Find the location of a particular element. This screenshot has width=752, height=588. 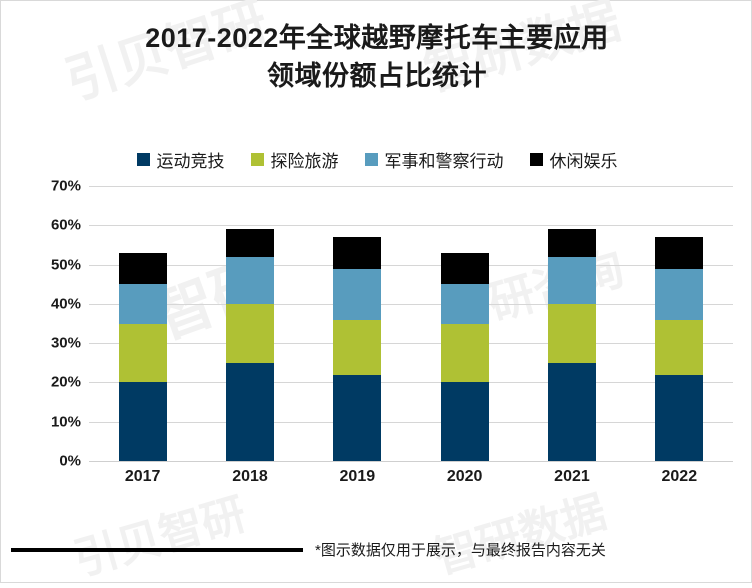

chart-title-line-1: 2017-2022年全球越野摩托车主要应用 is located at coordinates (377, 38).